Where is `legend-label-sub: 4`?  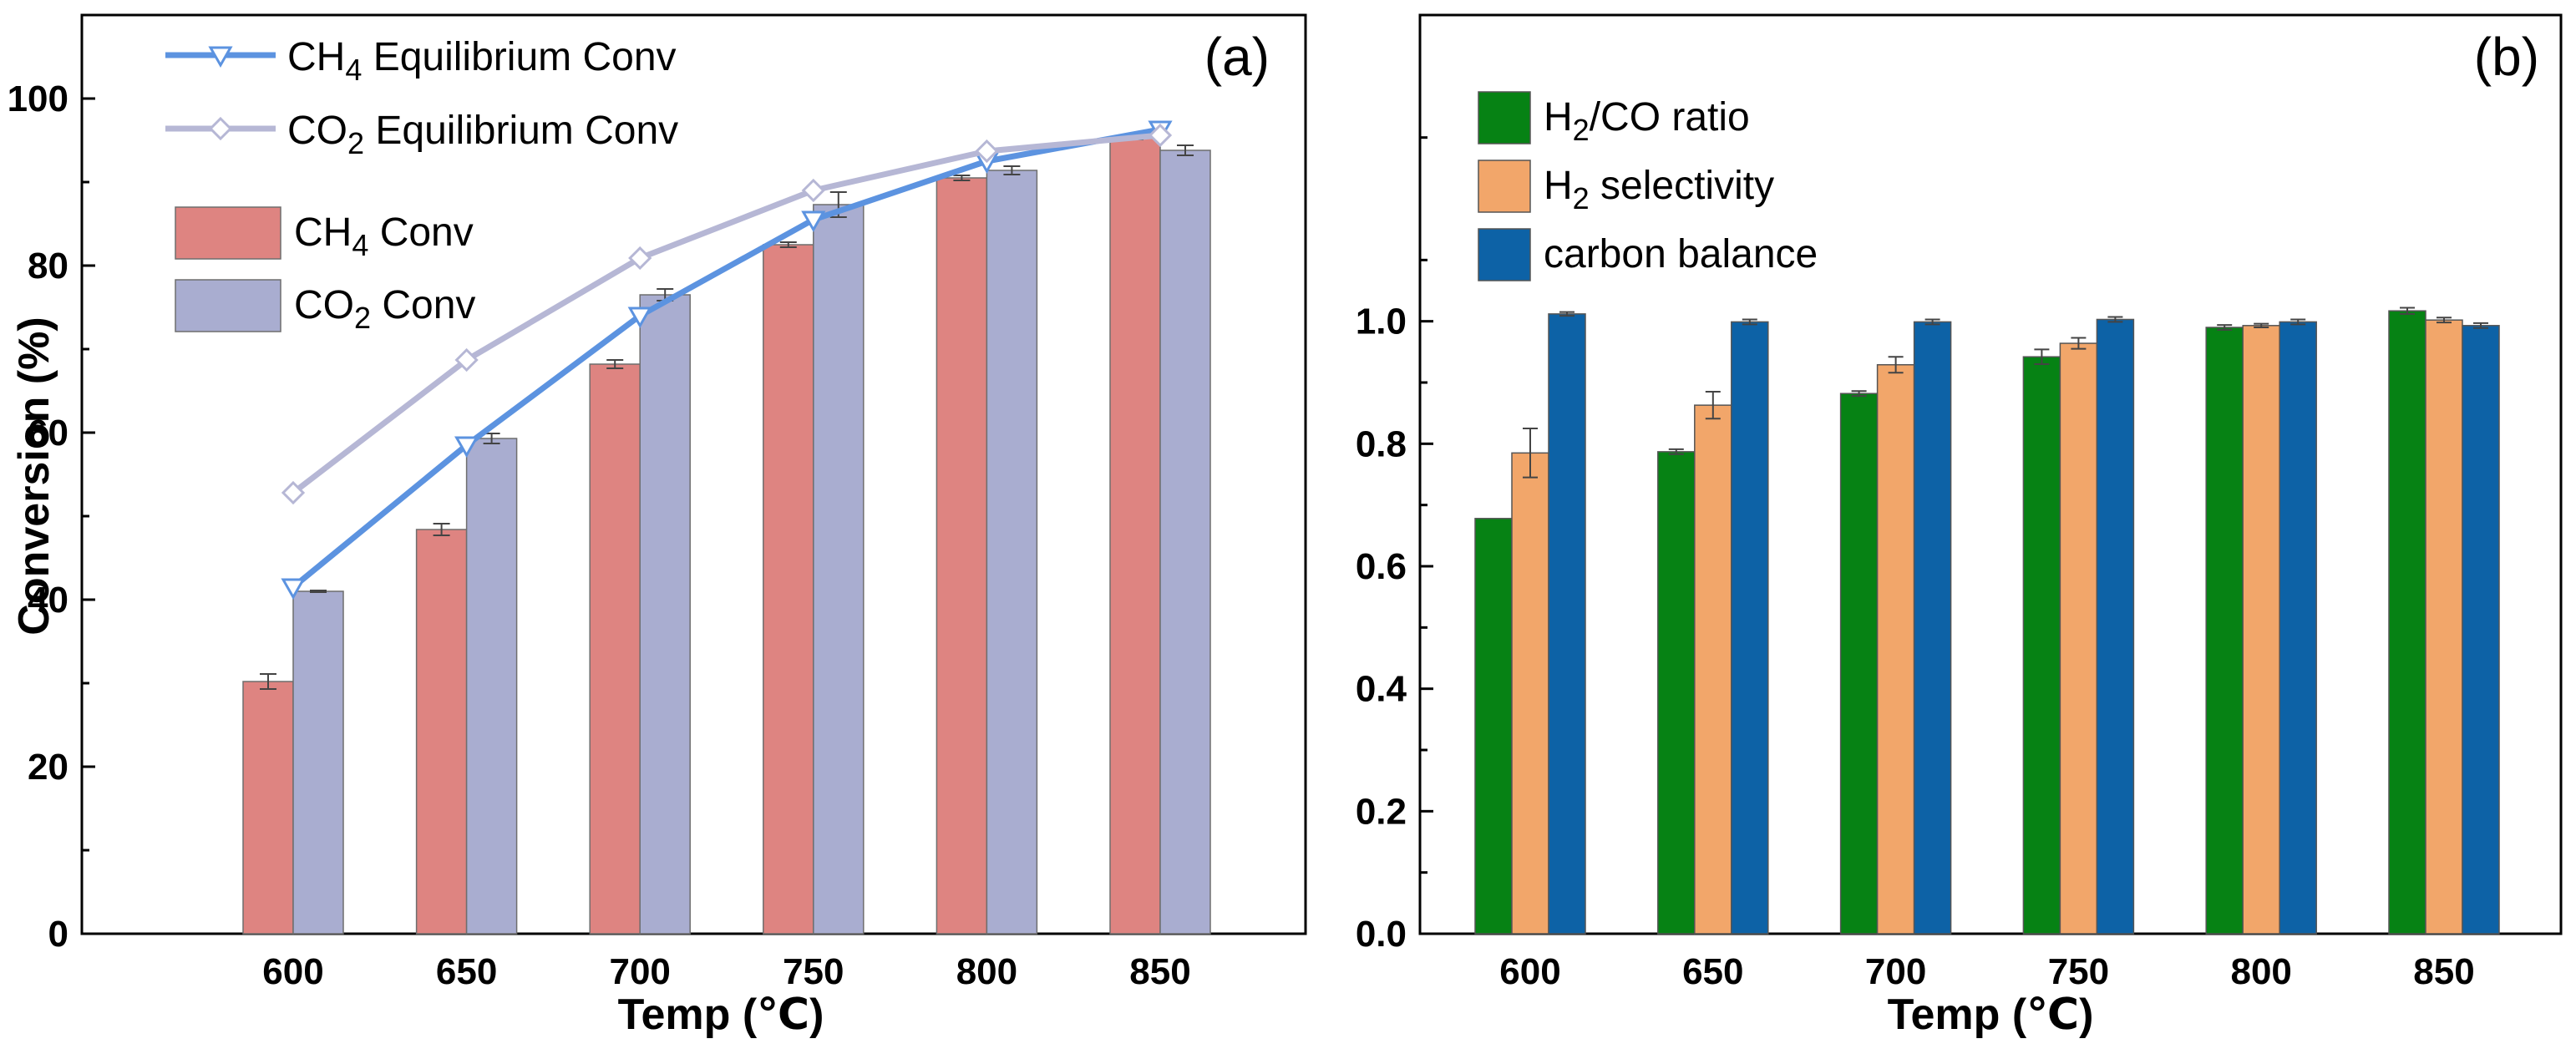 legend-label-sub: 4 is located at coordinates (360, 245).